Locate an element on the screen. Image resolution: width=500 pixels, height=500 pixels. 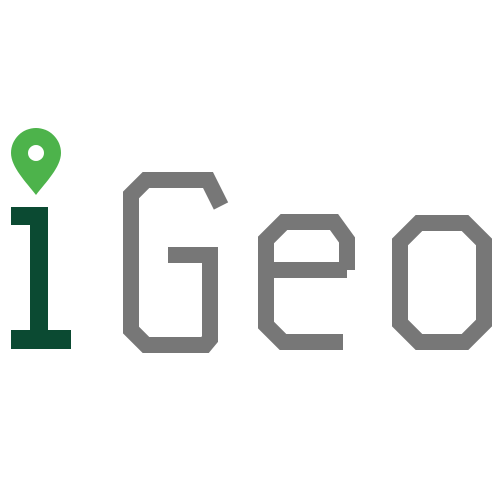
letter-g is located at coordinates (176, 262).